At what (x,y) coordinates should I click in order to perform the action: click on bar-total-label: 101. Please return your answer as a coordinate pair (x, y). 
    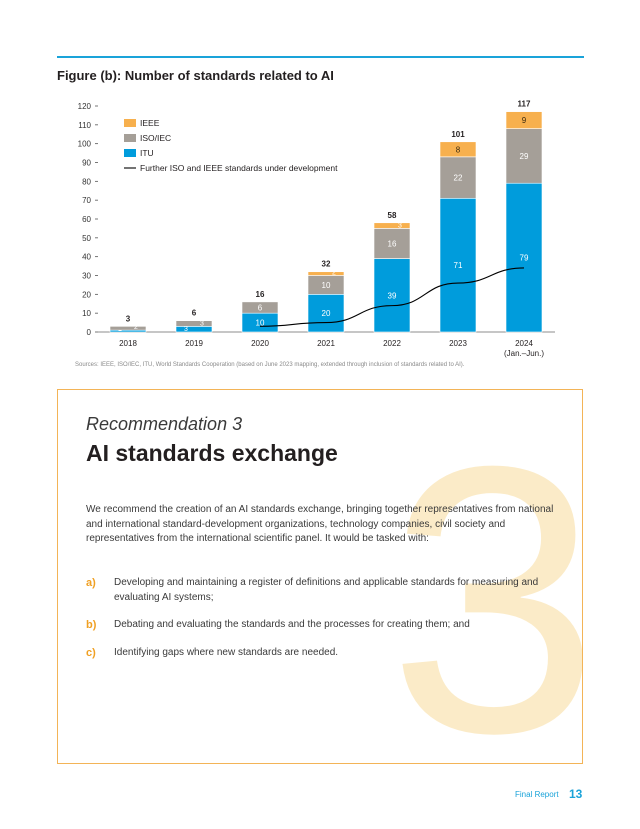
    Looking at the image, I should click on (458, 134).